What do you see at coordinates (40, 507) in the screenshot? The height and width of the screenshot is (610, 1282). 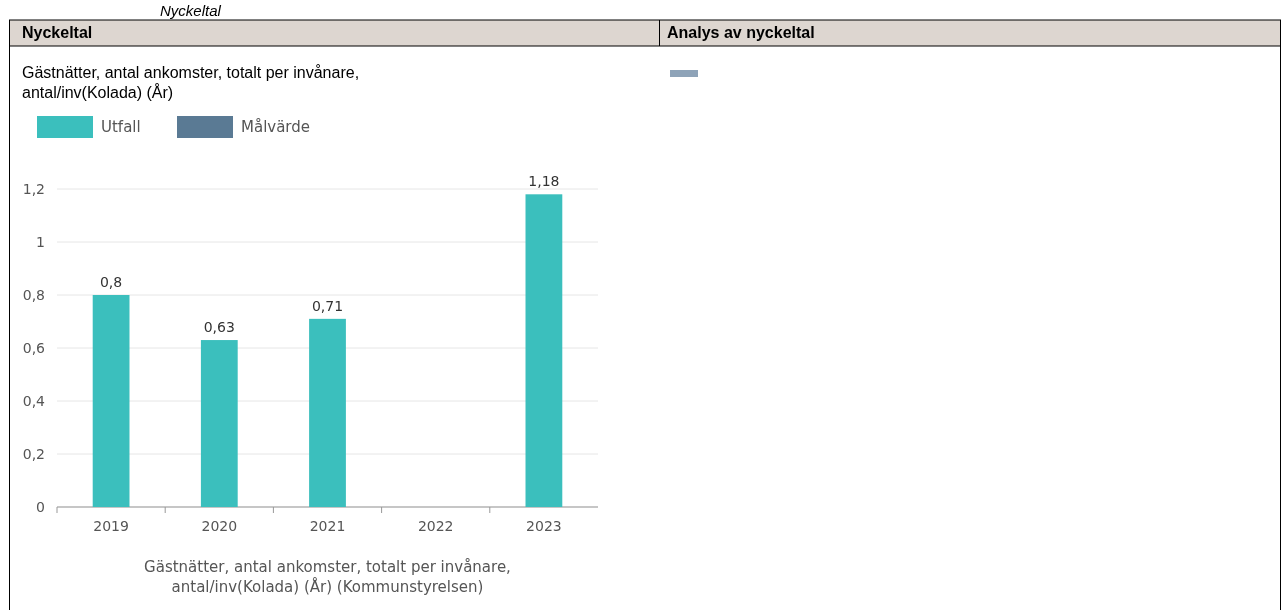 I see `y-tick-label: 0` at bounding box center [40, 507].